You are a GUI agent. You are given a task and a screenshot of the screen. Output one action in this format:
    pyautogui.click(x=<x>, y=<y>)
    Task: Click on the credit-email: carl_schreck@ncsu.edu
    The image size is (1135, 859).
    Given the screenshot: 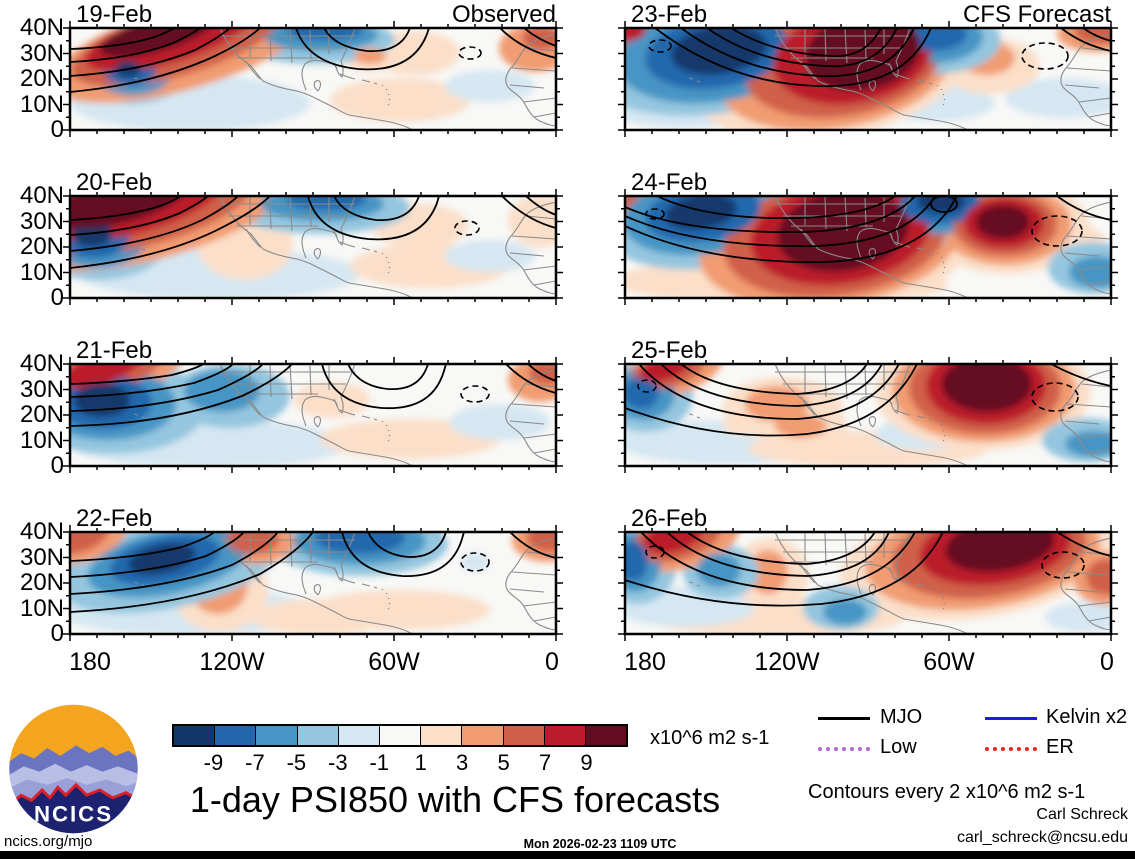 What is the action you would take?
    pyautogui.click(x=1042, y=837)
    